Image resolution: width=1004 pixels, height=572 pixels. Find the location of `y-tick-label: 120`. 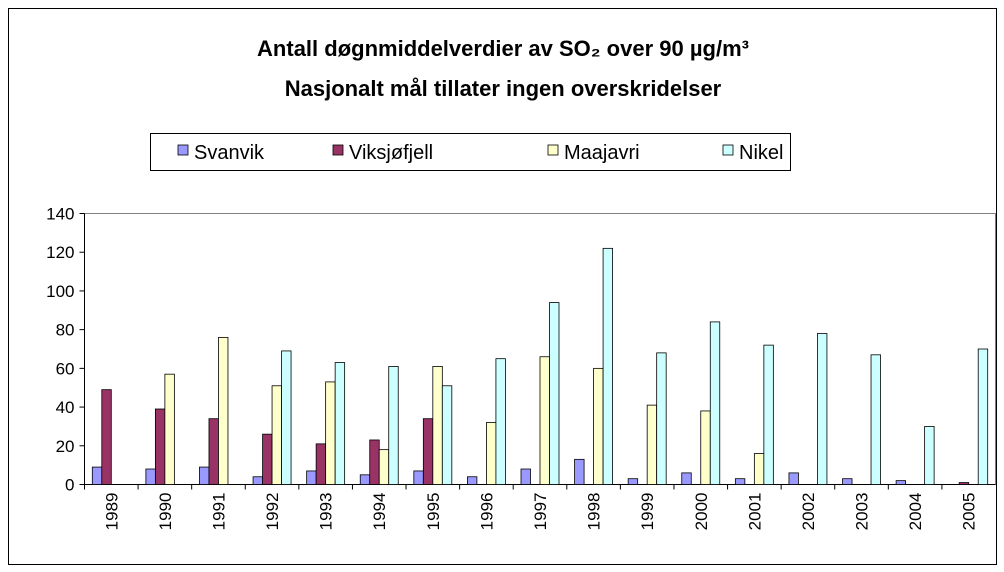

y-tick-label: 120 is located at coordinates (60, 252).